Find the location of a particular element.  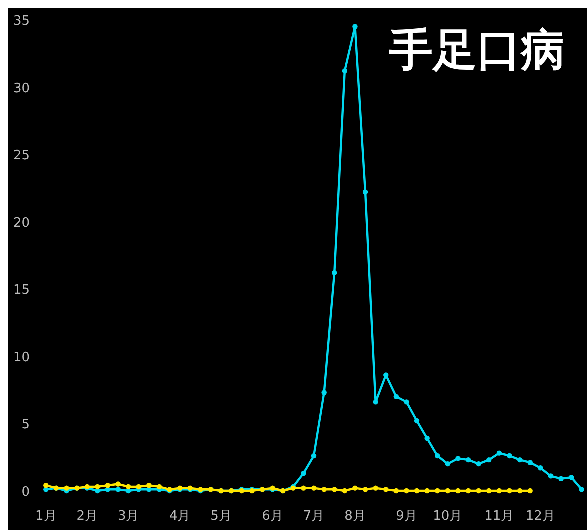

x-tick-label: 1月 is located at coordinates (46, 516).